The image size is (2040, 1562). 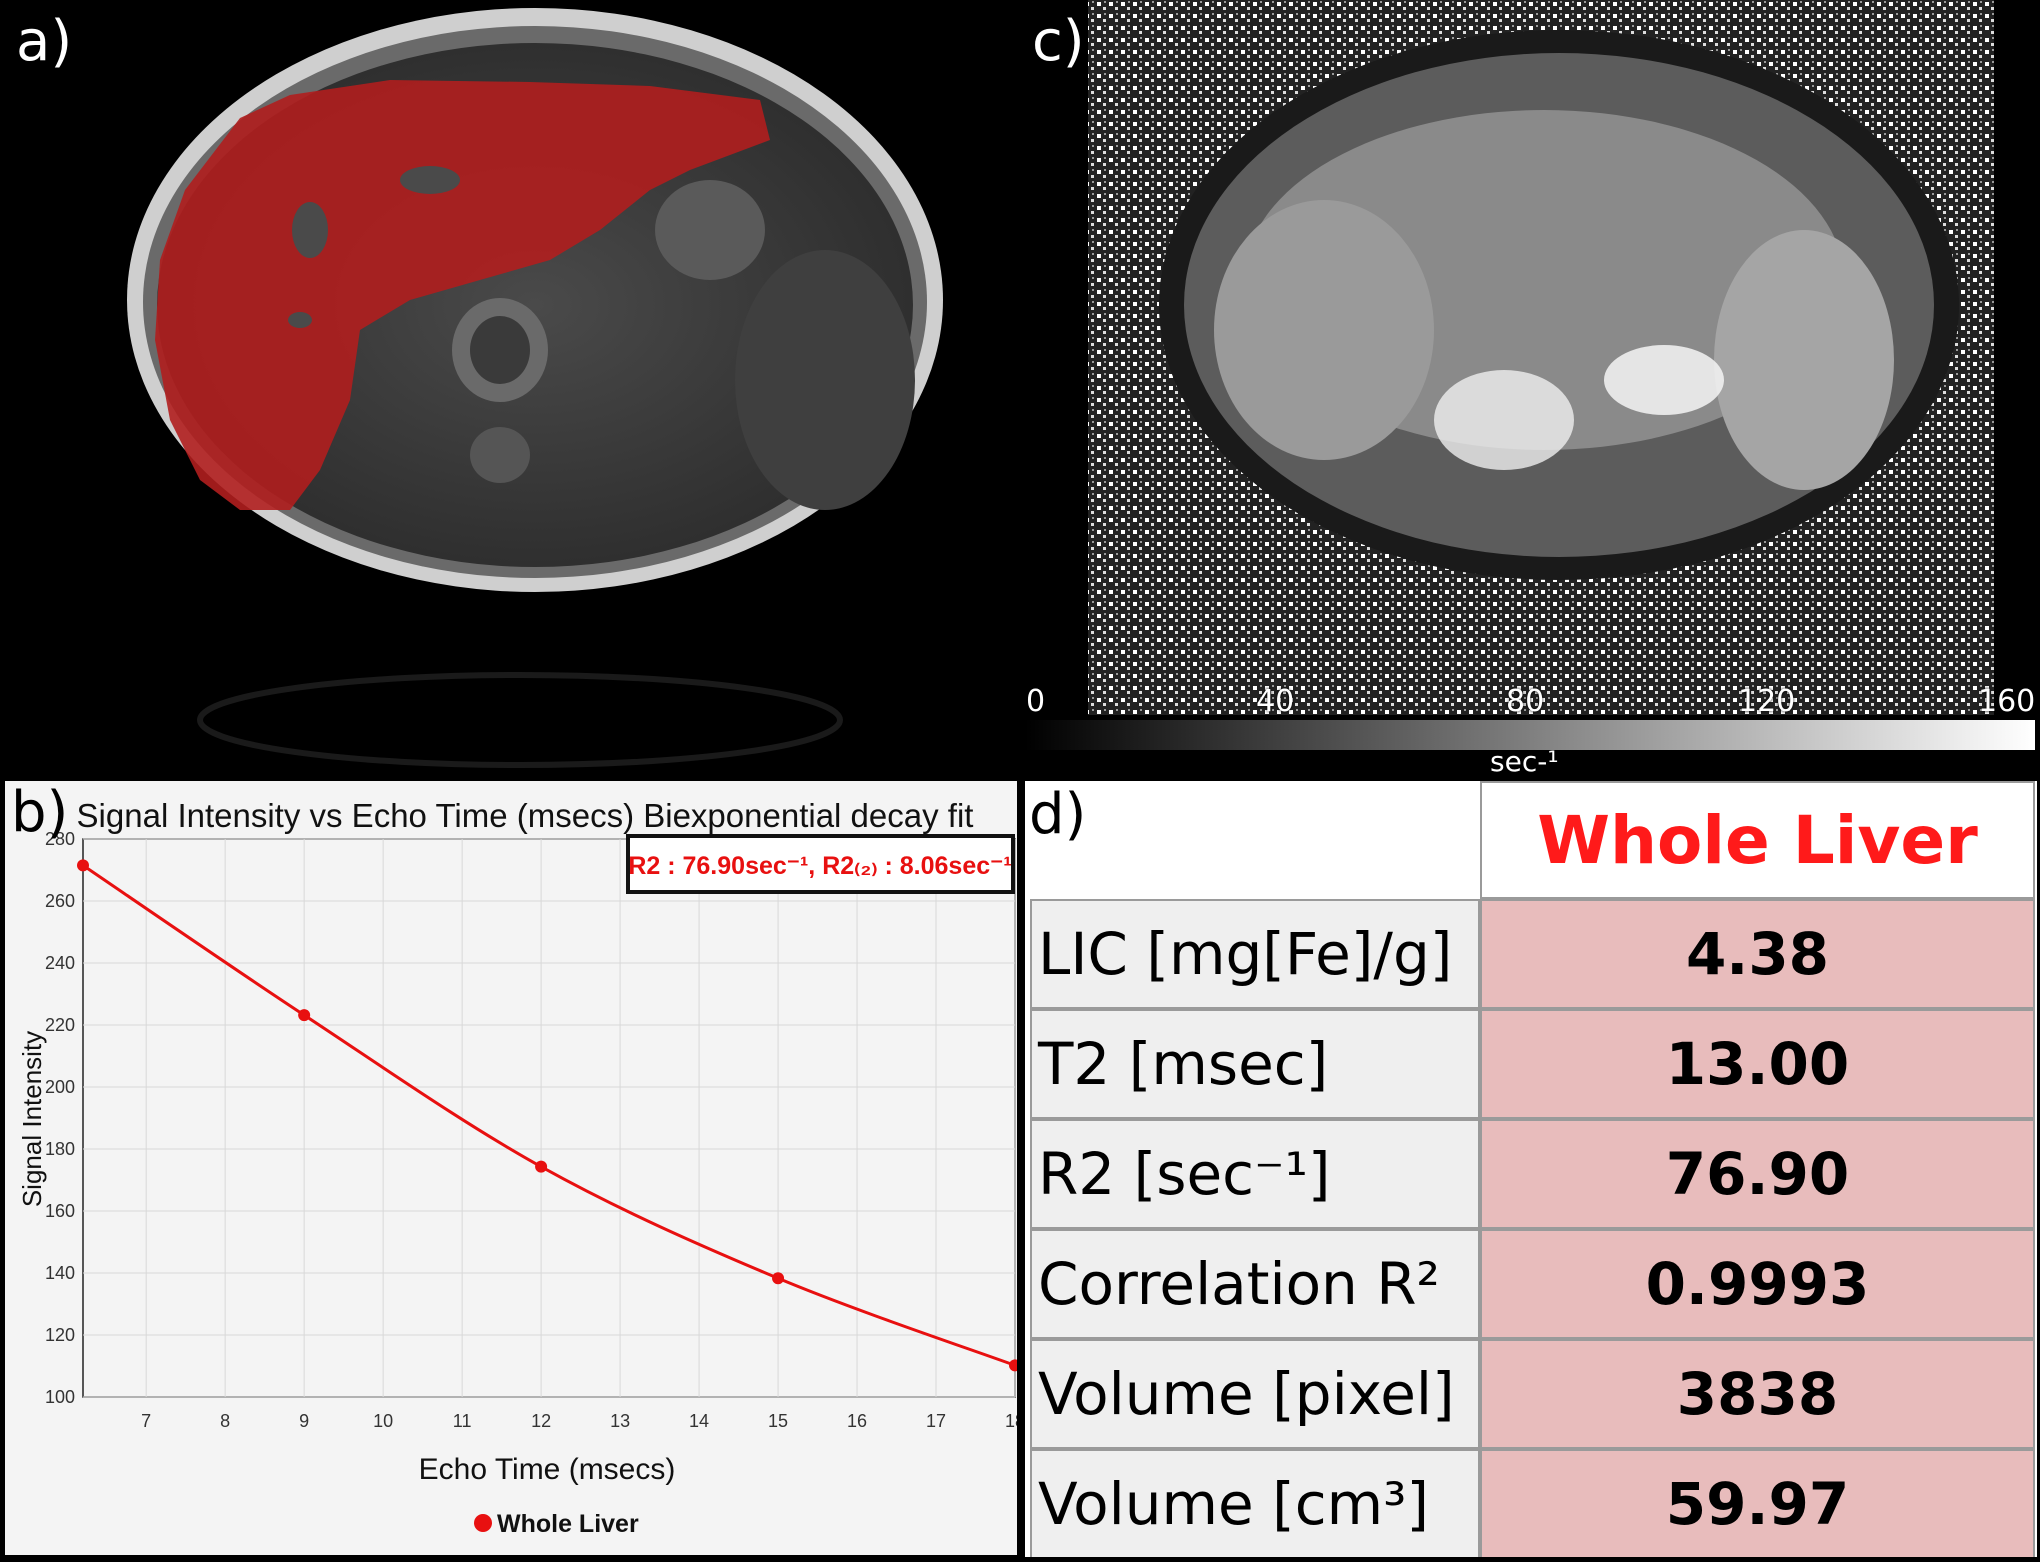 I want to click on table-row-label: LIC [mg[Fe]/g], so click(x=1255, y=954).